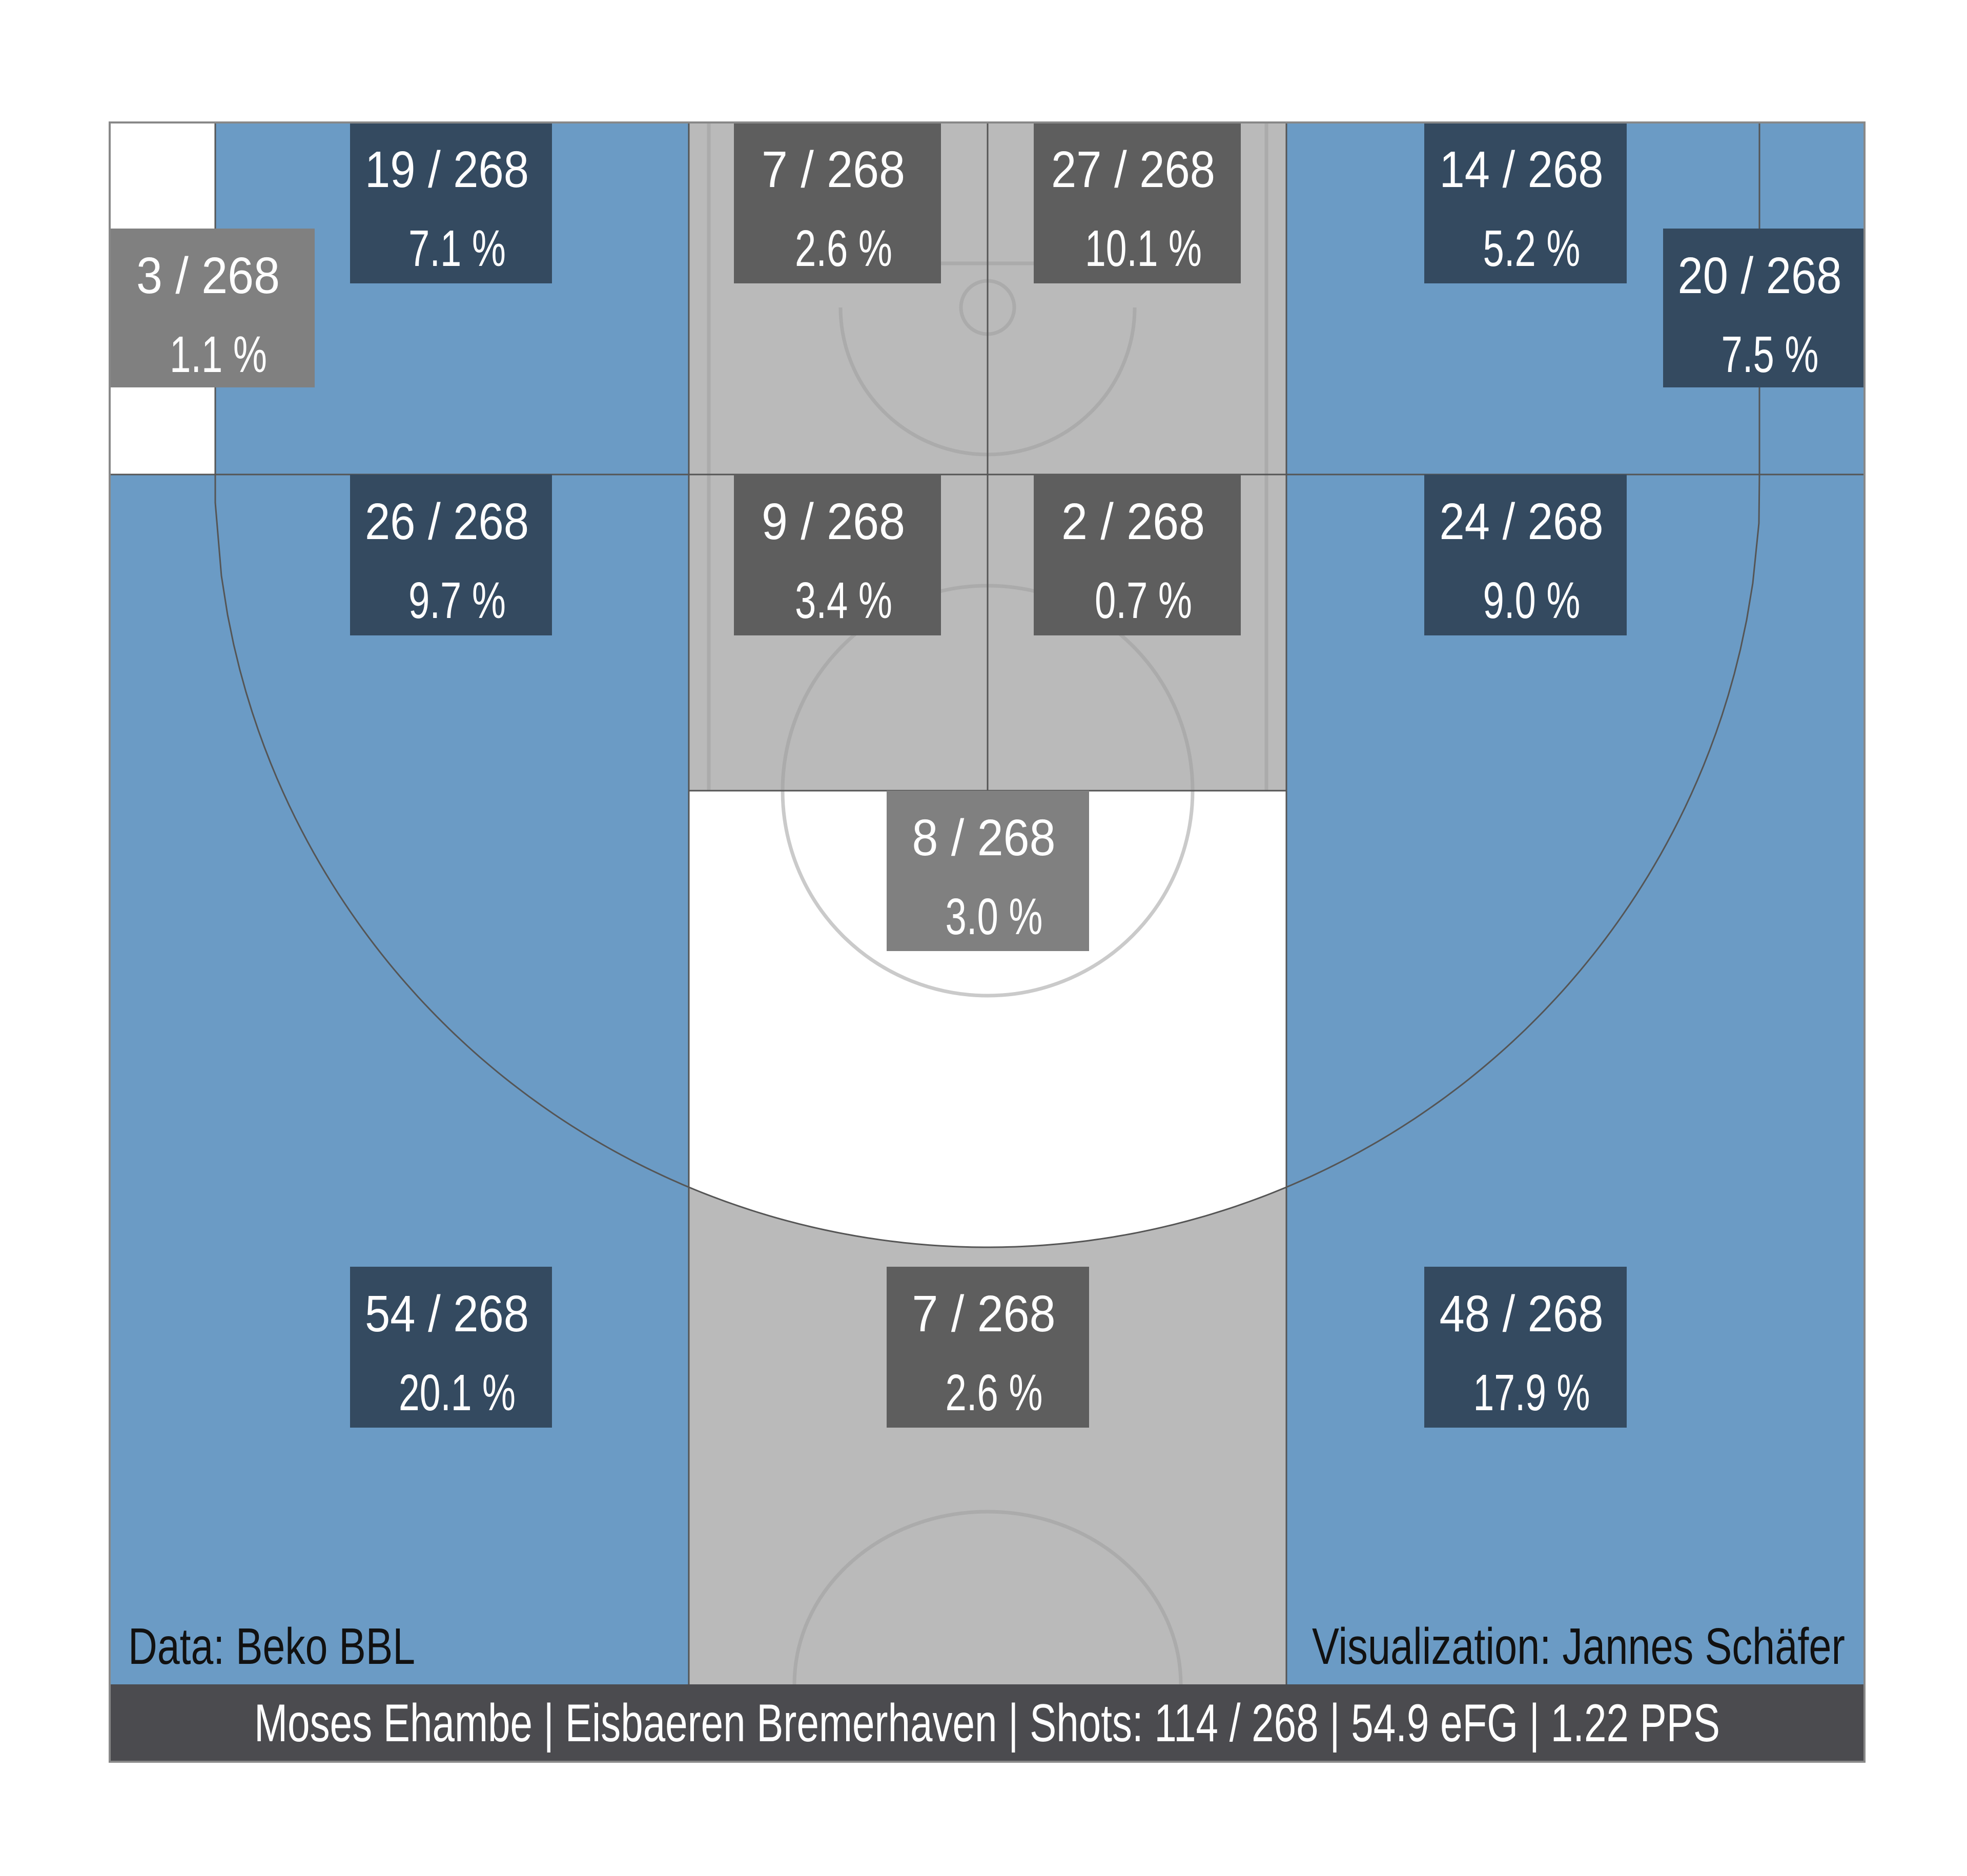 This screenshot has height=1876, width=1967. I want to click on zone-label-right-wing-upper: 14 / 268 5.2 %, so click(1525, 202).